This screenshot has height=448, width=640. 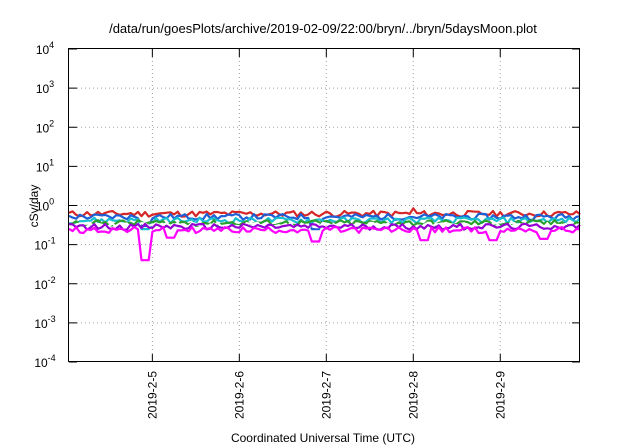 I want to click on y-axis-label: cSv/day, so click(x=34, y=206).